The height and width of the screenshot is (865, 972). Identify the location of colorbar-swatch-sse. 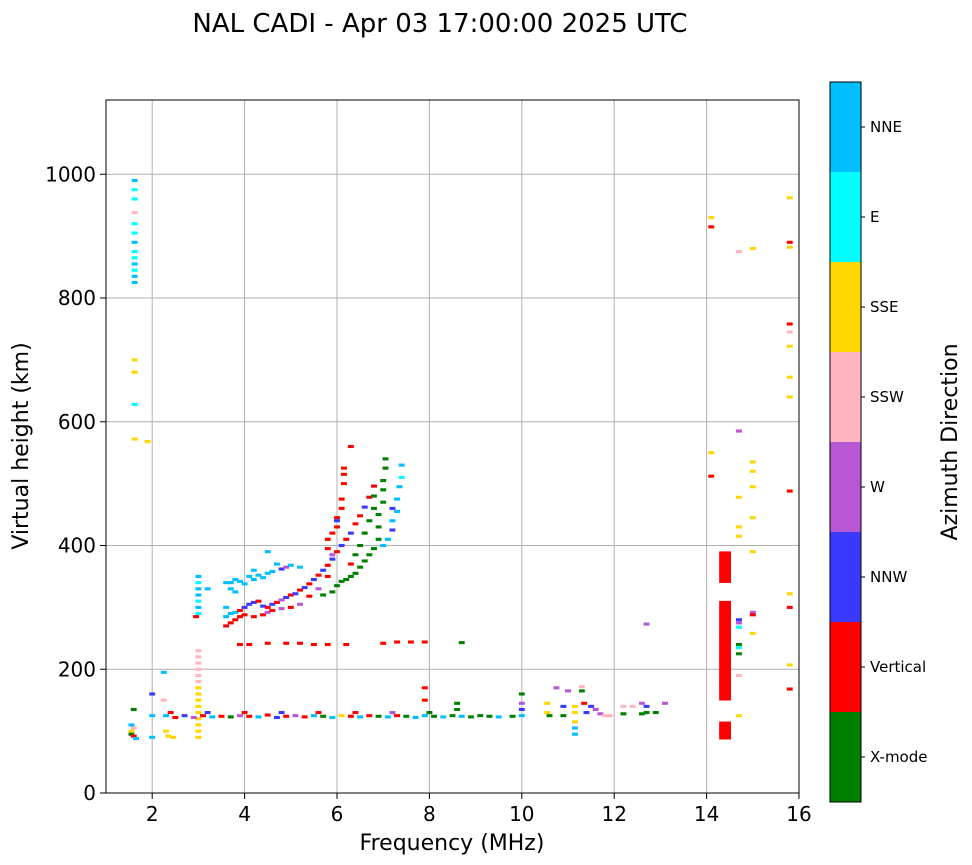
(845, 307).